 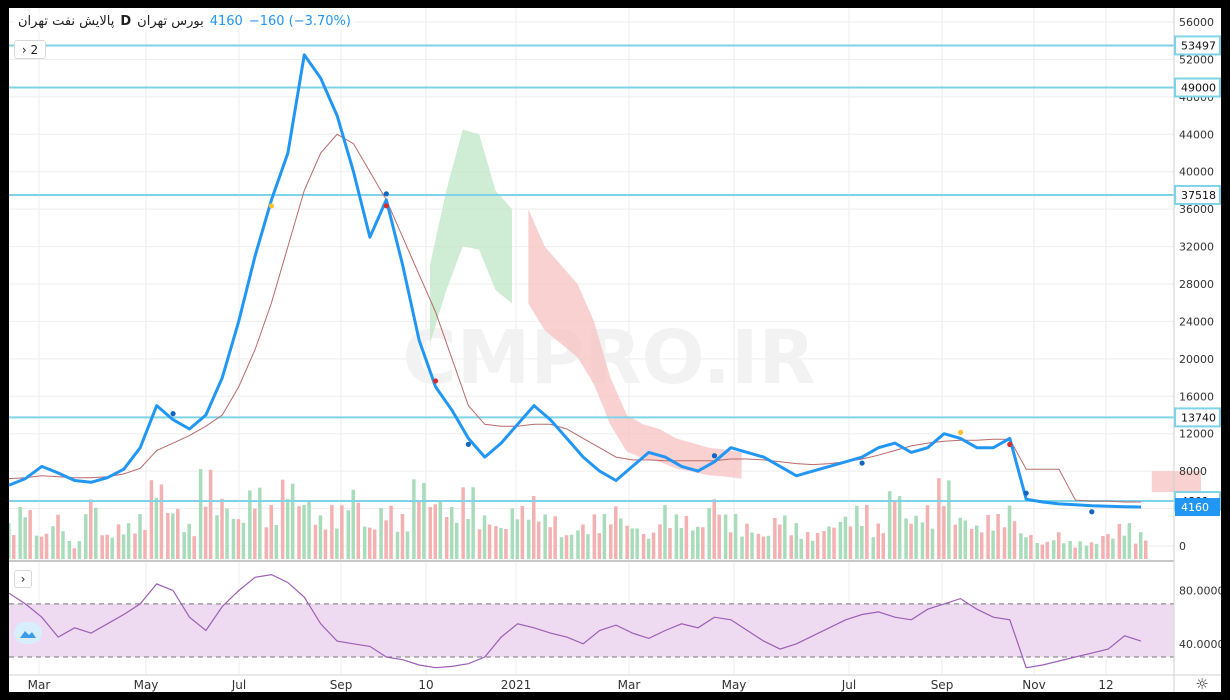 I want to click on indicators-toggle-button: › 2, so click(x=30, y=49).